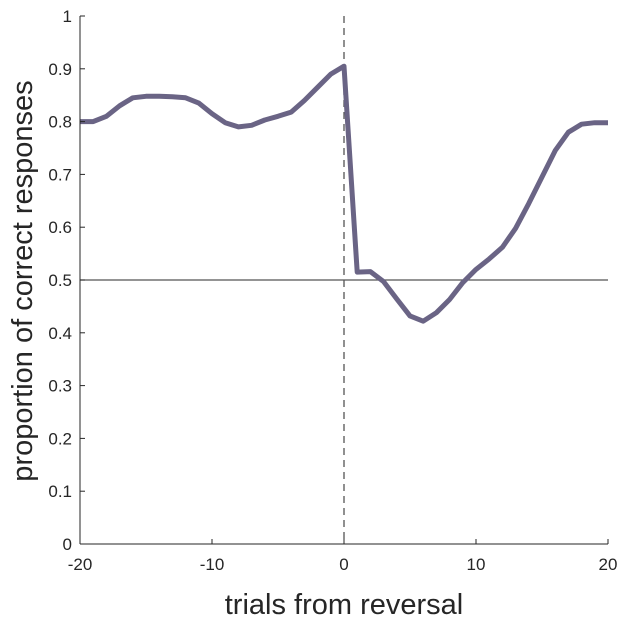 The height and width of the screenshot is (619, 627). What do you see at coordinates (60, 333) in the screenshot?
I see `y-tick-label: 0.4` at bounding box center [60, 333].